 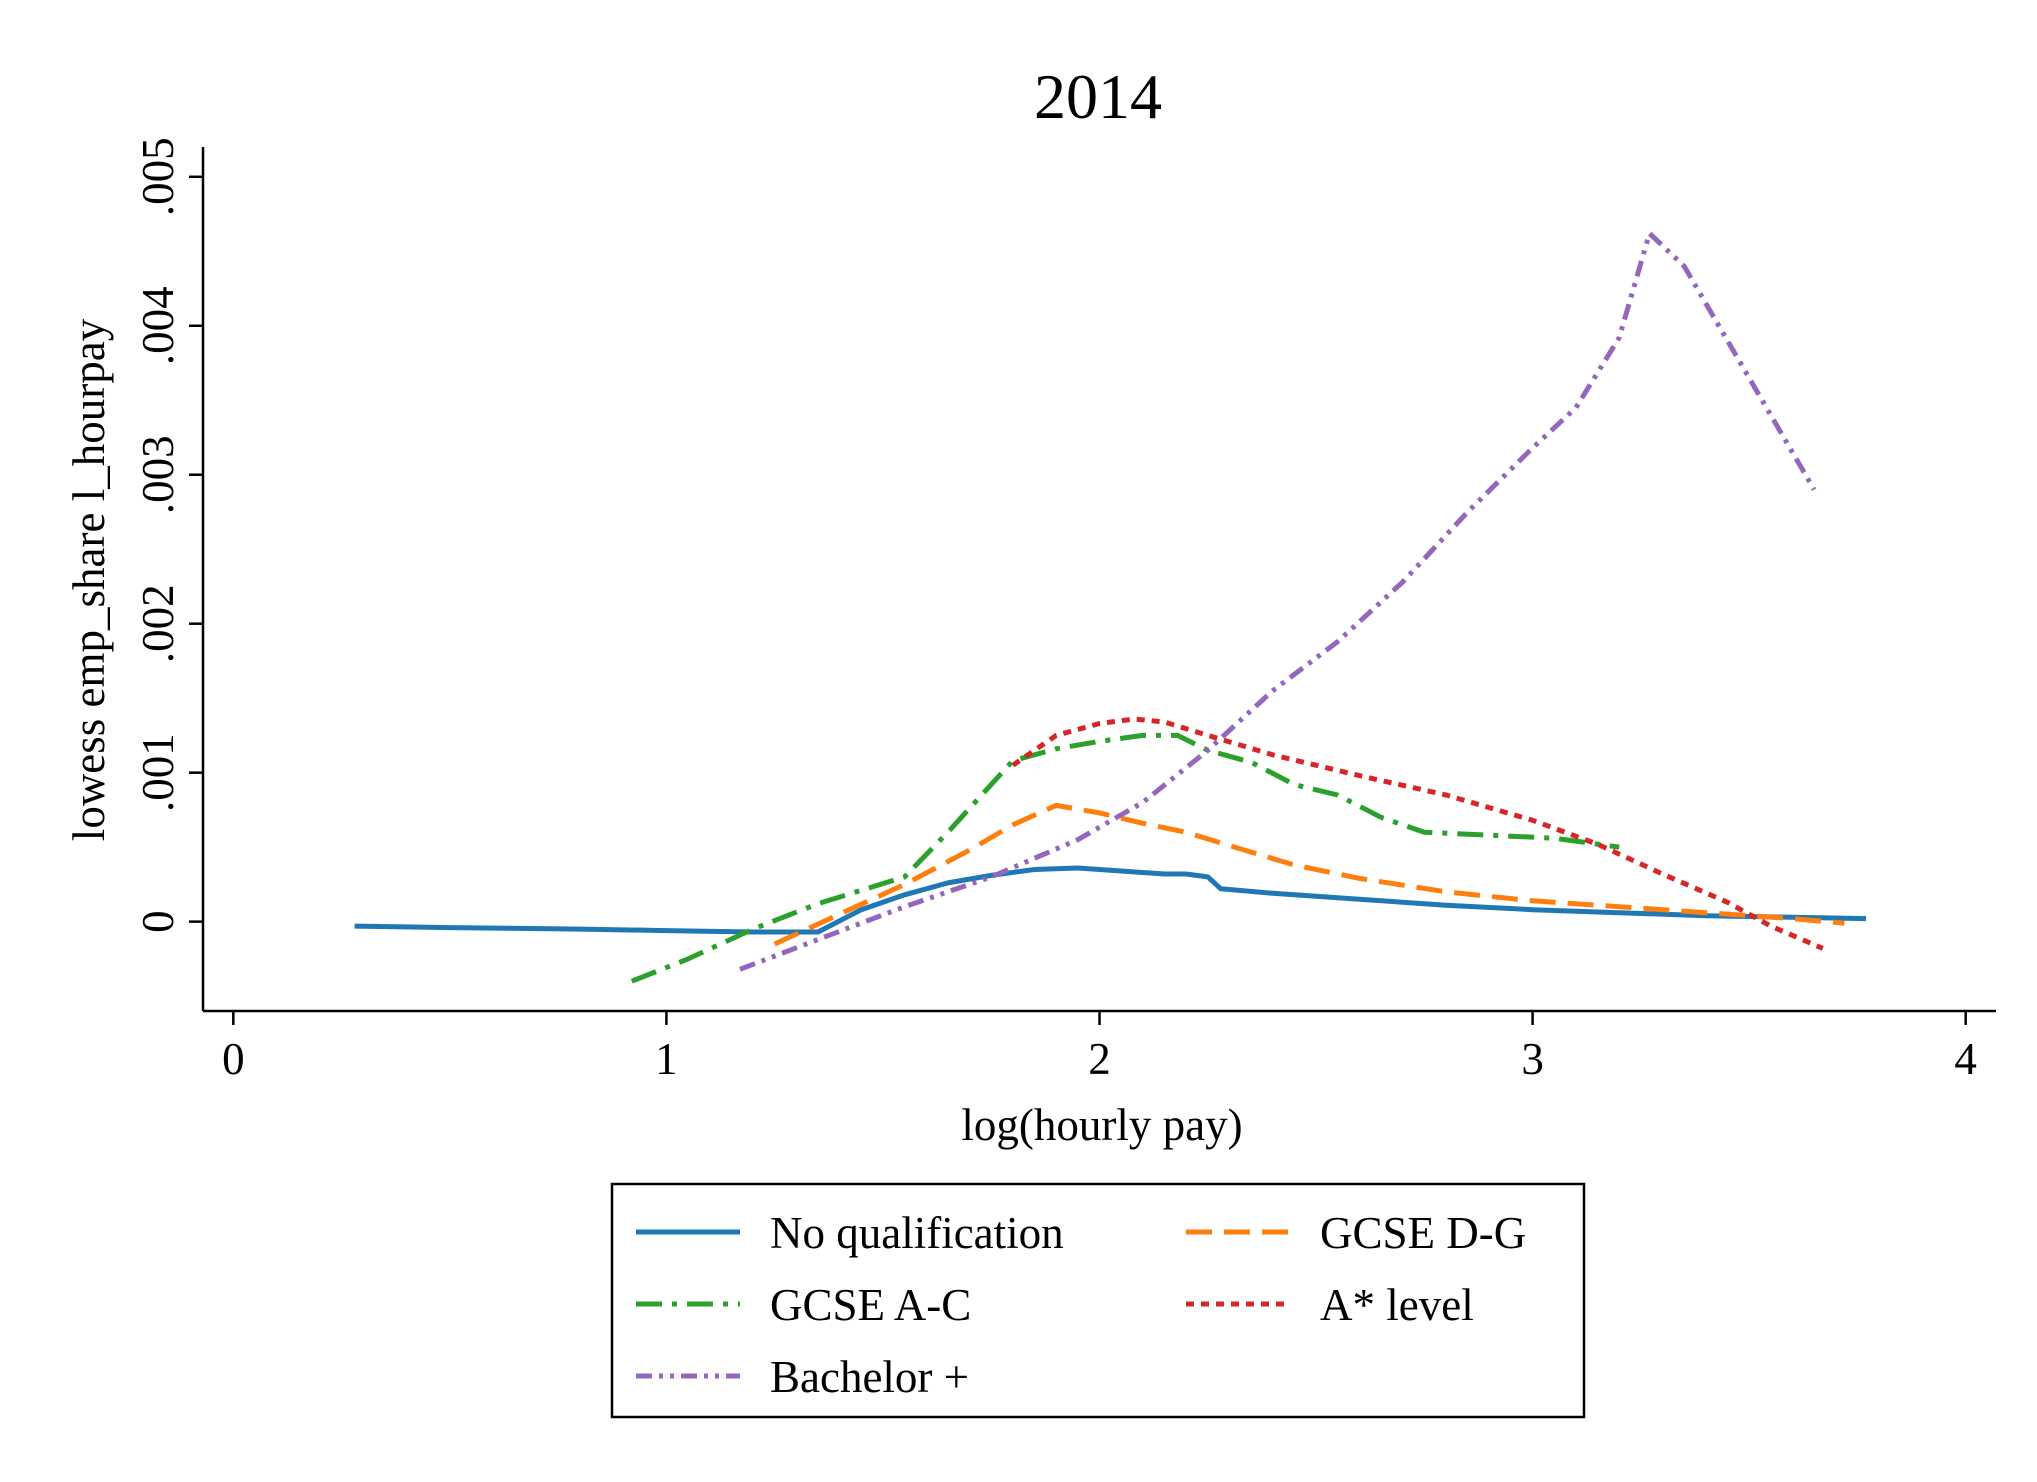 I want to click on y-tick-label: .002, so click(x=158, y=623).